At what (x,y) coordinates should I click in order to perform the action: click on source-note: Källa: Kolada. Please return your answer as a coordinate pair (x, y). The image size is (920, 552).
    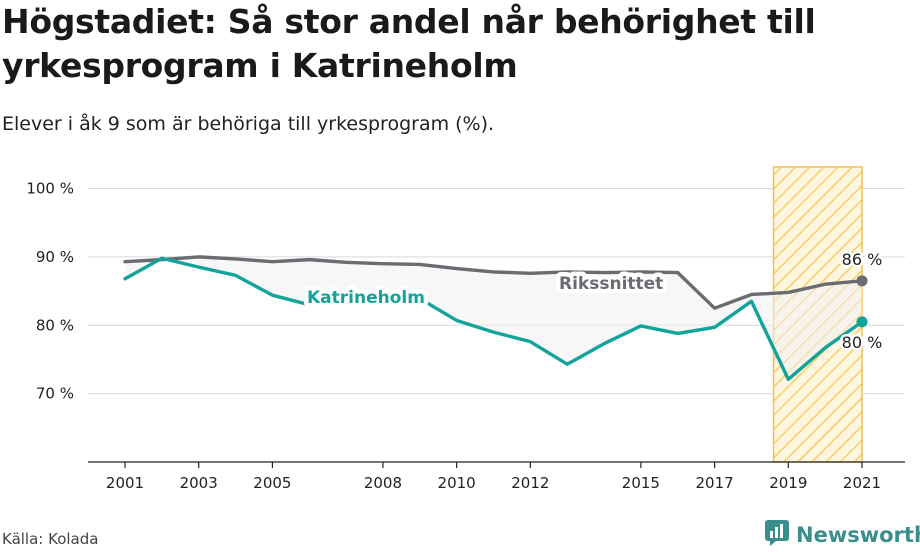
    Looking at the image, I should click on (50, 539).